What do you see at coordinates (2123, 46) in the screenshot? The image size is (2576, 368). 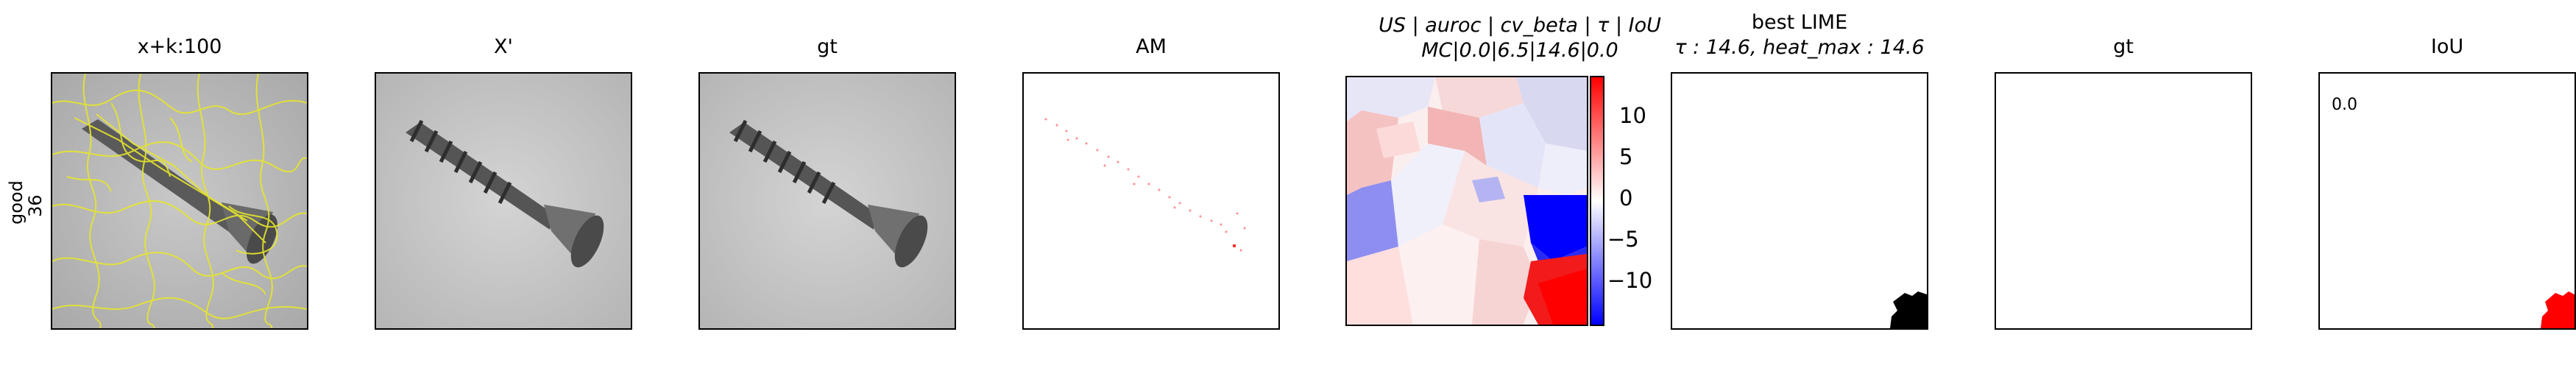 I see `panel-7-title: gt` at bounding box center [2123, 46].